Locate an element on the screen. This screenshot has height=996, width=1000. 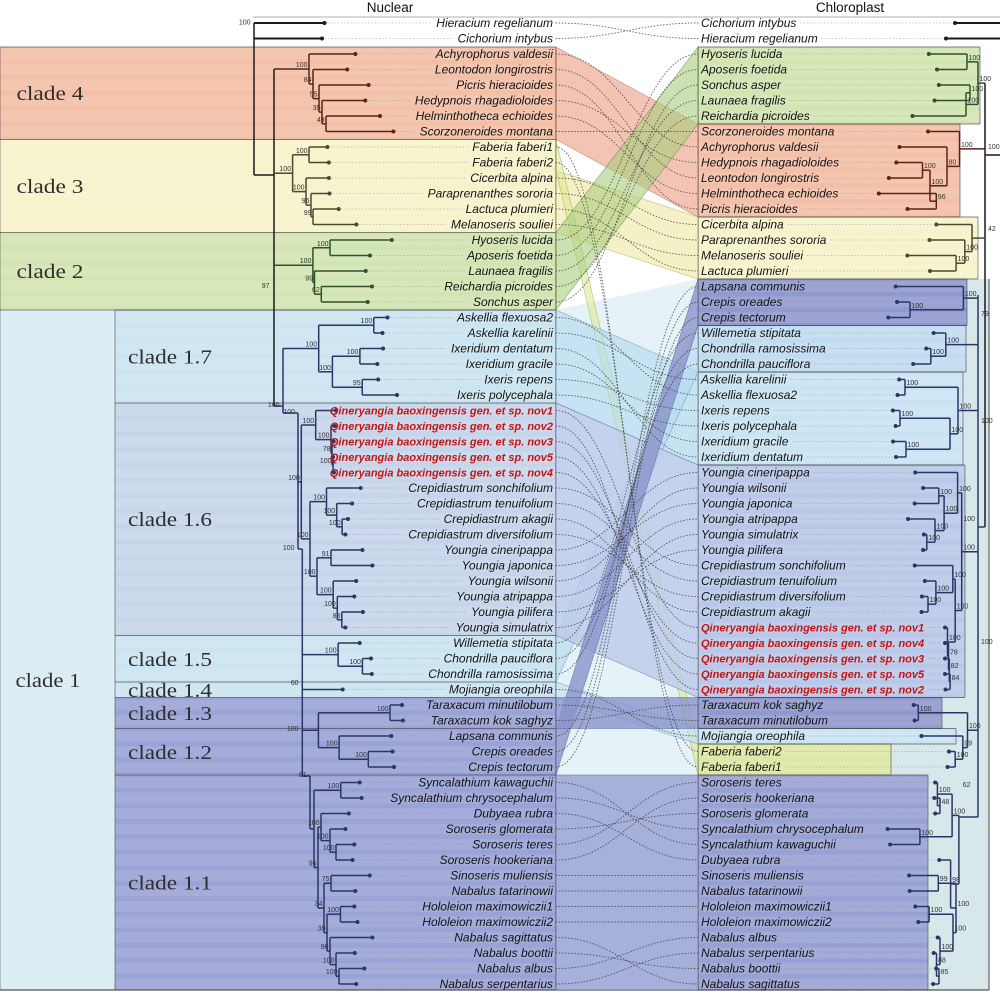
svg-text: Youngia japonica is located at coordinates (747, 504).